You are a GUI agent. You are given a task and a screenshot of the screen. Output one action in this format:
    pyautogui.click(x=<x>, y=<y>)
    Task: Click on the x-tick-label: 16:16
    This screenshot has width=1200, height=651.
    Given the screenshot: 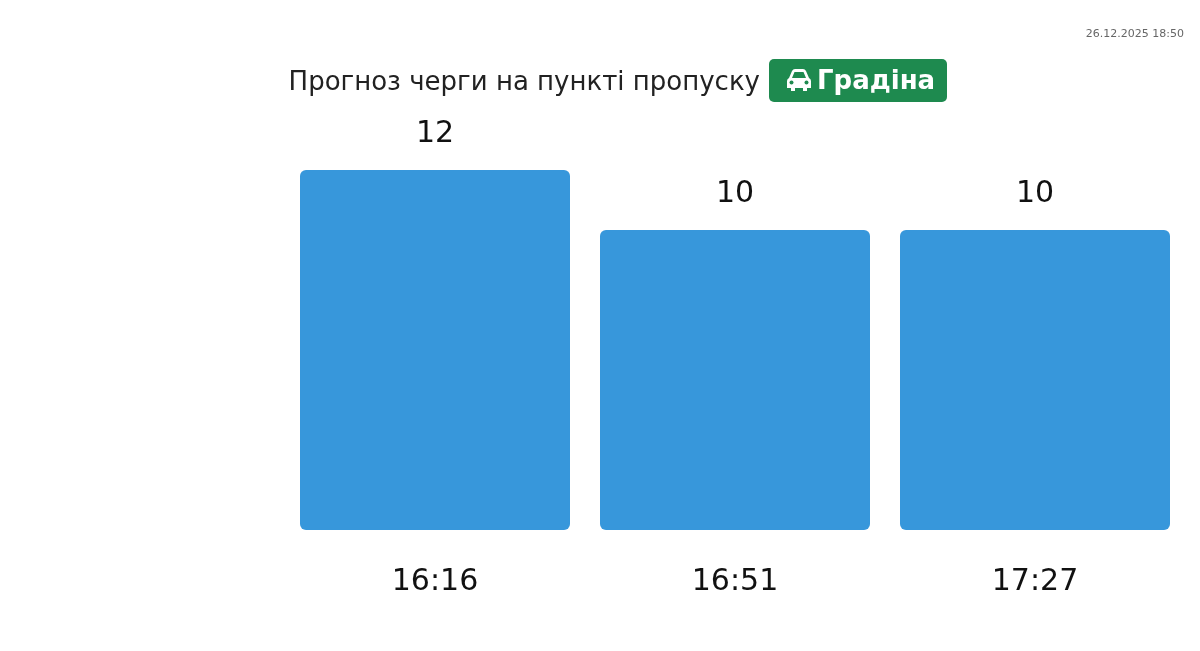 What is the action you would take?
    pyautogui.click(x=435, y=579)
    